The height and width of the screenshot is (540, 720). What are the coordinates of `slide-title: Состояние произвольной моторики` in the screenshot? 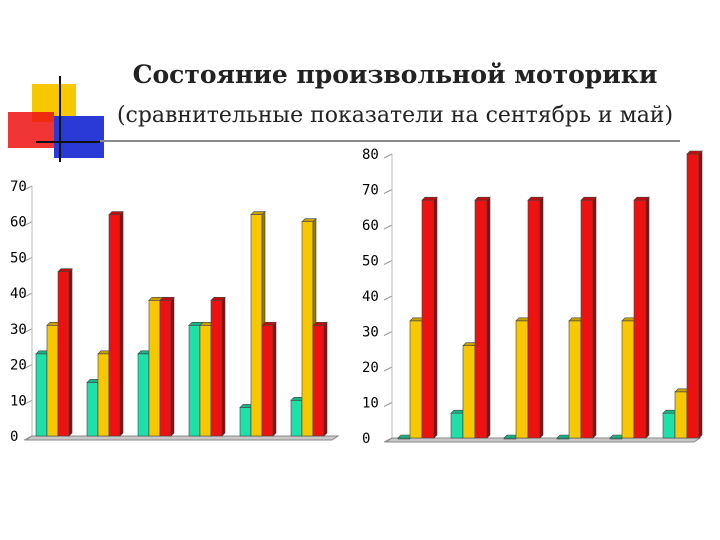 It's located at (395, 74).